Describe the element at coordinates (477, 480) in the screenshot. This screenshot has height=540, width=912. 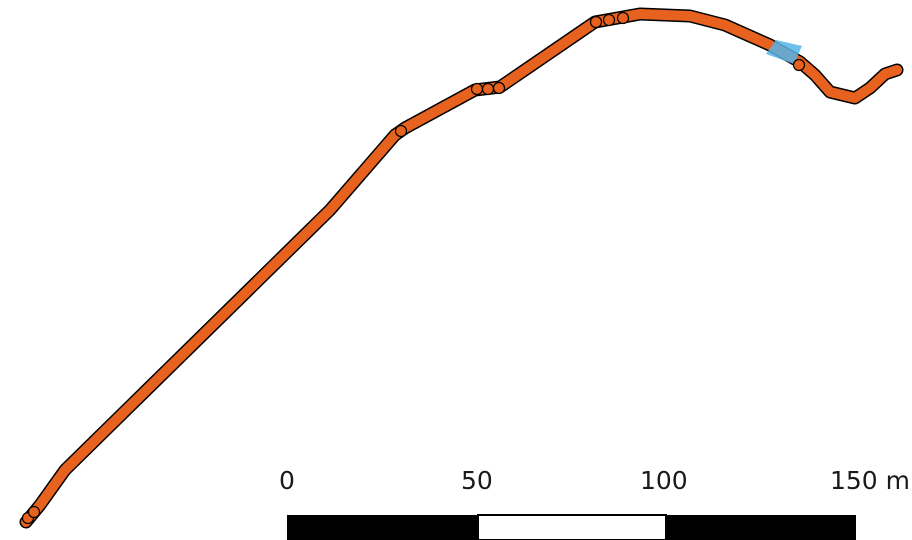
I see `scale-label-50: 50` at that location.